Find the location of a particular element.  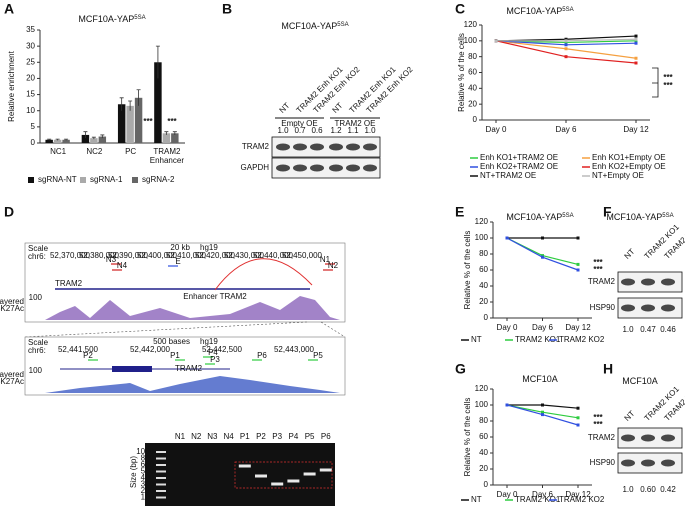

y-tick-label: 20 is located at coordinates (30, 78).